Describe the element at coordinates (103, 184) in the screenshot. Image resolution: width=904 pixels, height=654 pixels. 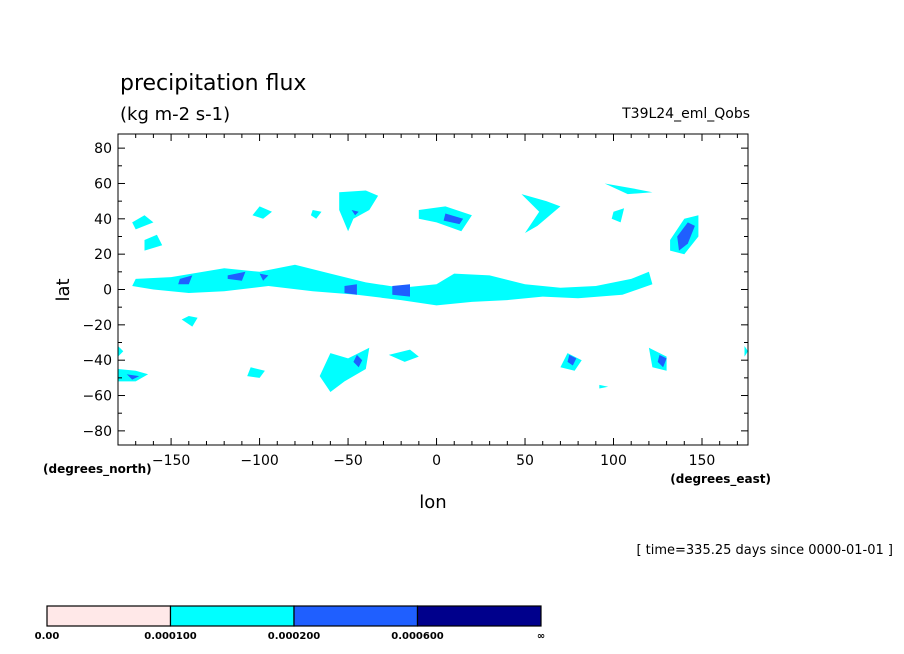
I see `y-tick-label: 60` at that location.